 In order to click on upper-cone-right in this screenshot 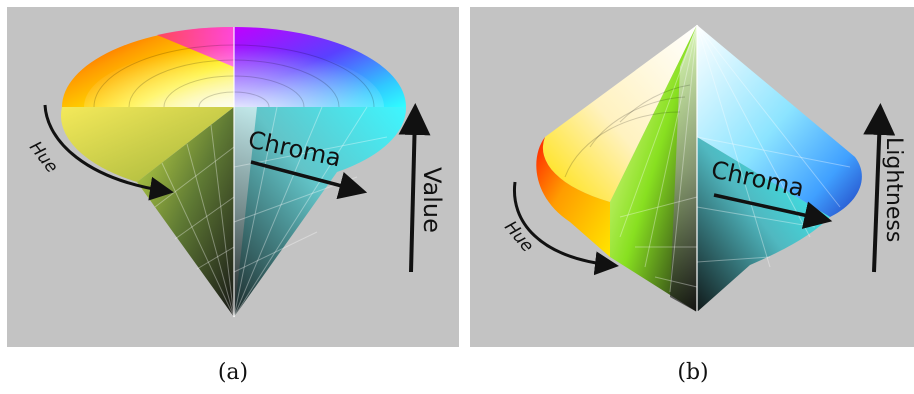, I will do `click(779, 121)`.